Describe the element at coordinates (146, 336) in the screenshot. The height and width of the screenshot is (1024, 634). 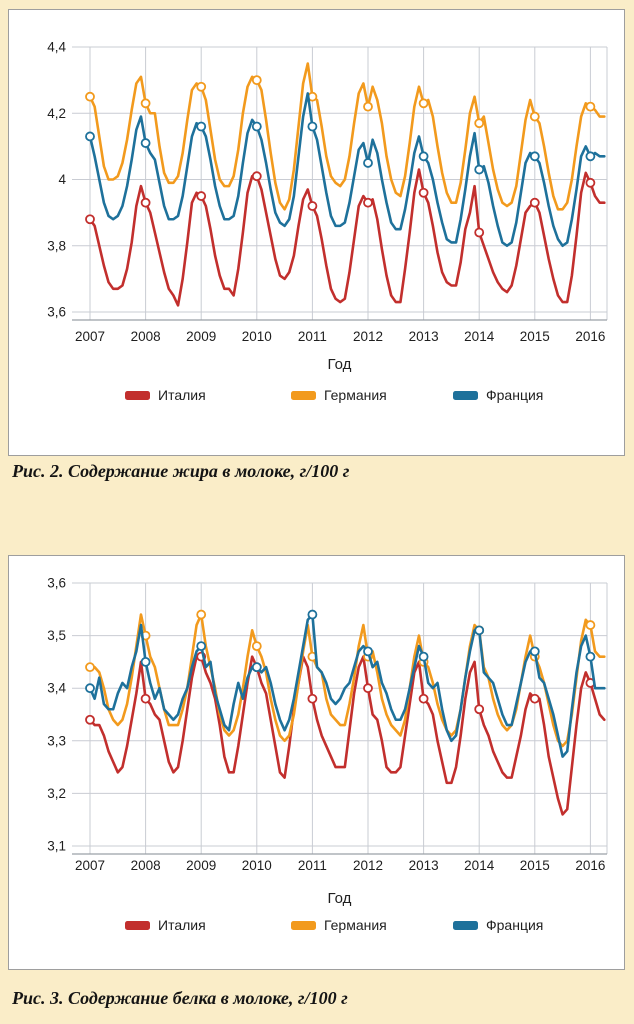
I see `x-tick-label: 2008` at that location.